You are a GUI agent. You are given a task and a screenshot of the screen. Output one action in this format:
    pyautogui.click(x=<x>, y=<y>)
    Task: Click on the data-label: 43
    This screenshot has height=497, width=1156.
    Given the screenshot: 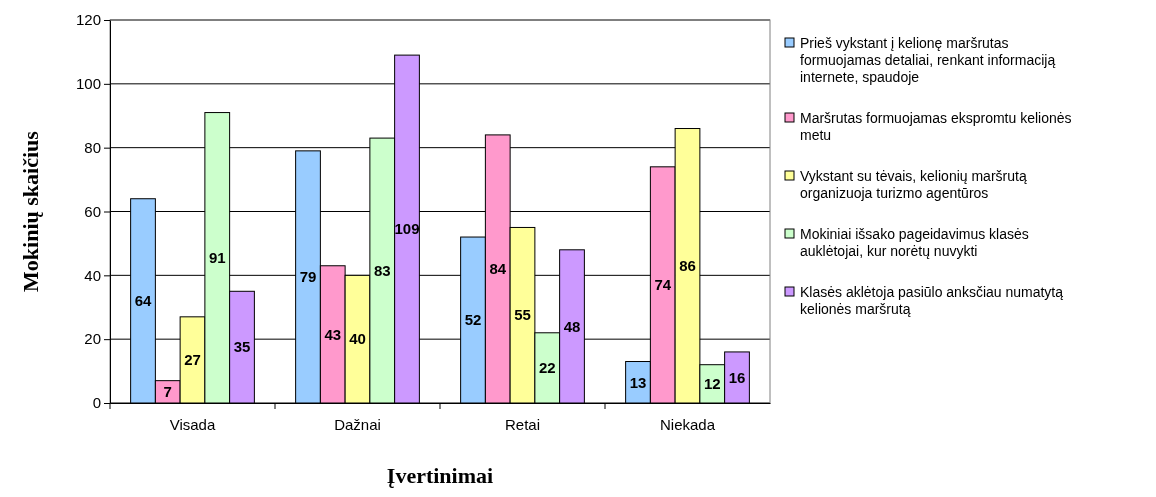 What is the action you would take?
    pyautogui.click(x=333, y=334)
    